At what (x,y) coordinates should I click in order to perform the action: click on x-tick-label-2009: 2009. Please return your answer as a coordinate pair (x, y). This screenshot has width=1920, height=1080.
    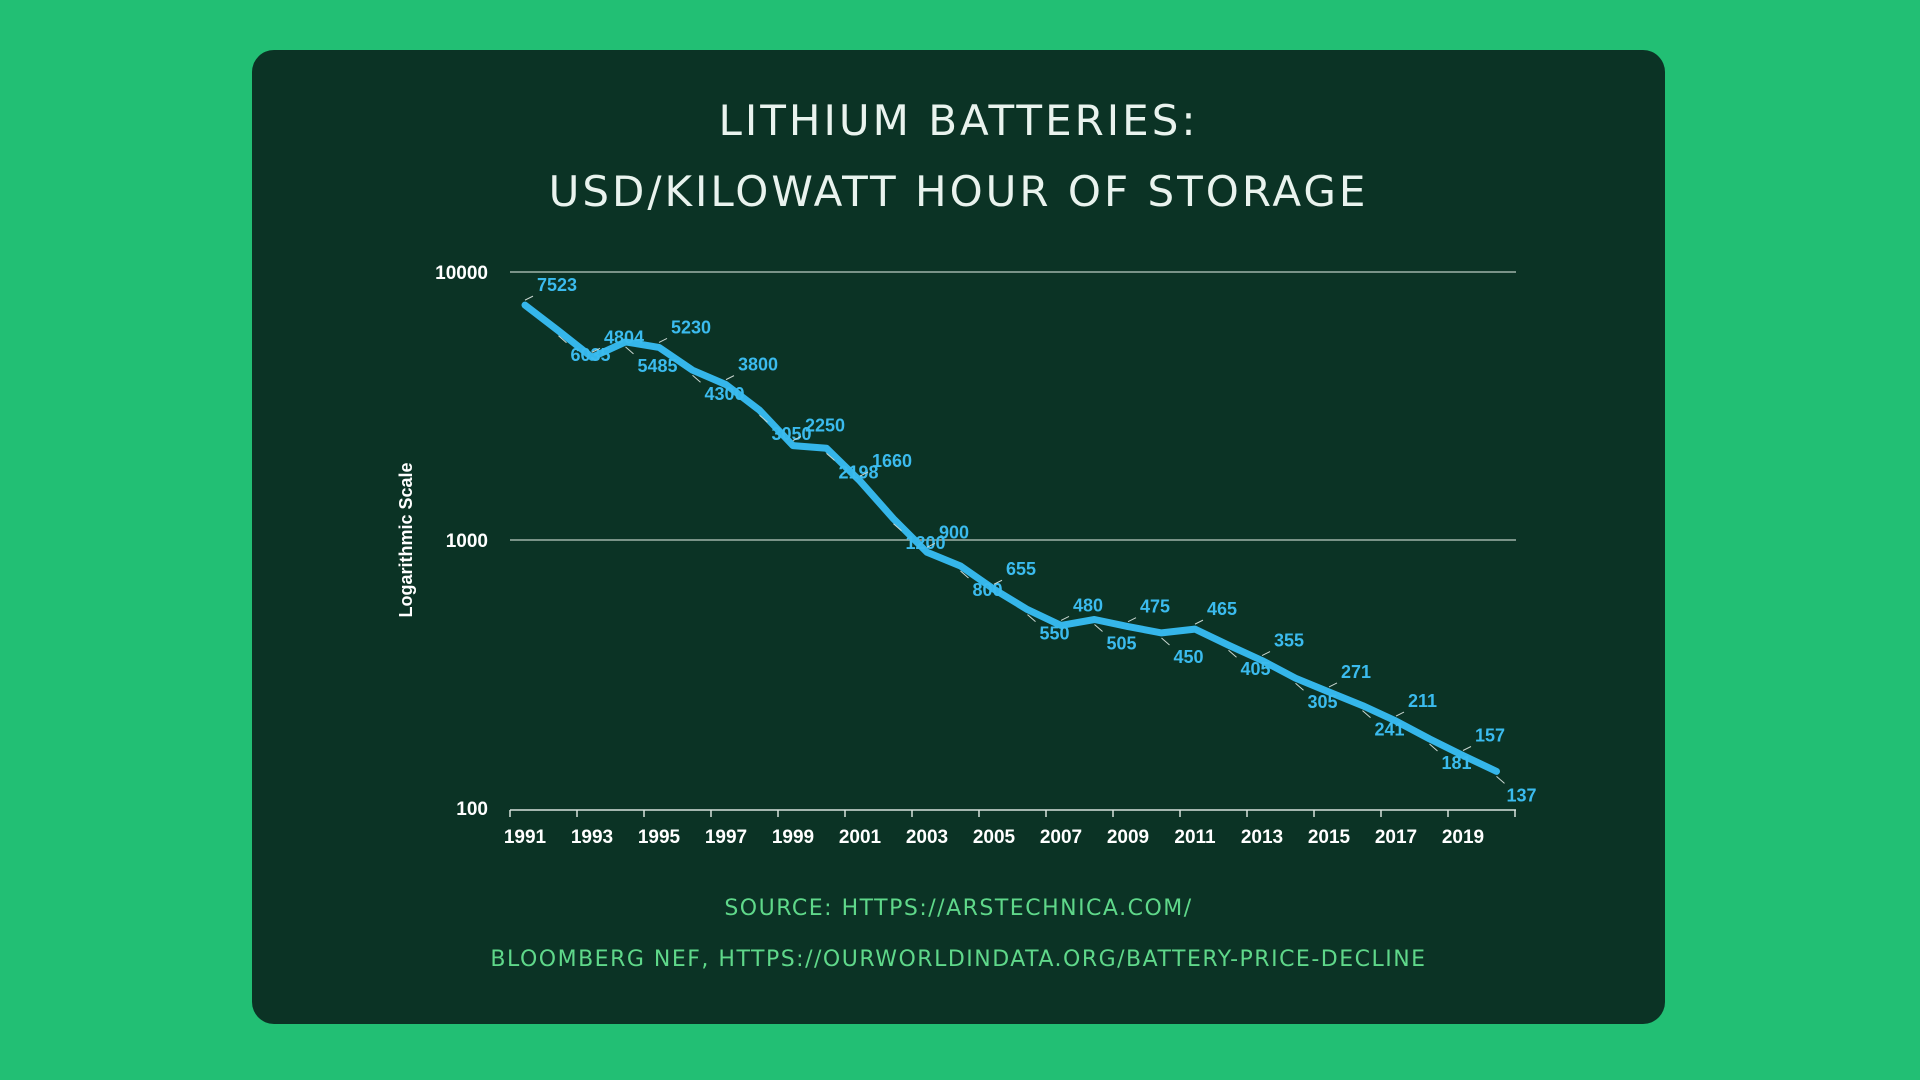
    Looking at the image, I should click on (1128, 837).